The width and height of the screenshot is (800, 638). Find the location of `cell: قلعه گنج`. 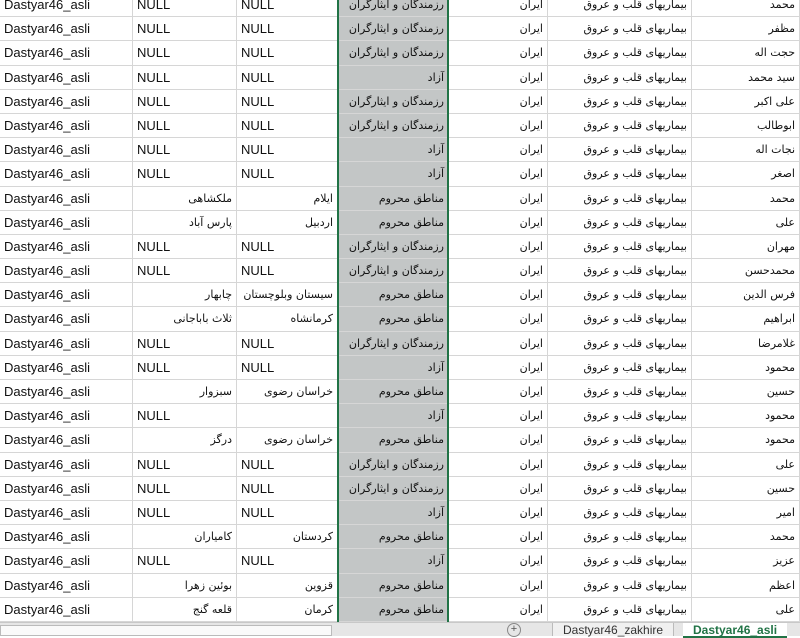

cell: قلعه گنج is located at coordinates (185, 609).